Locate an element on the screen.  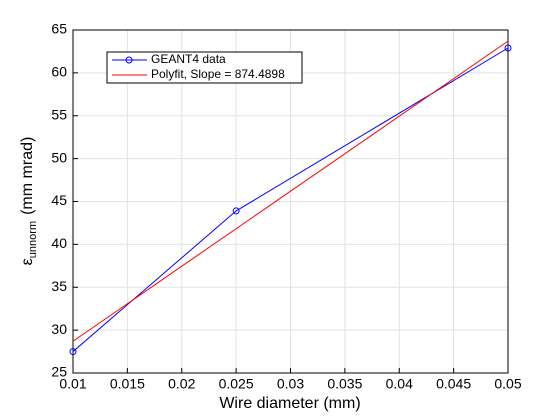
y-tick-label: 30 is located at coordinates (59, 329).